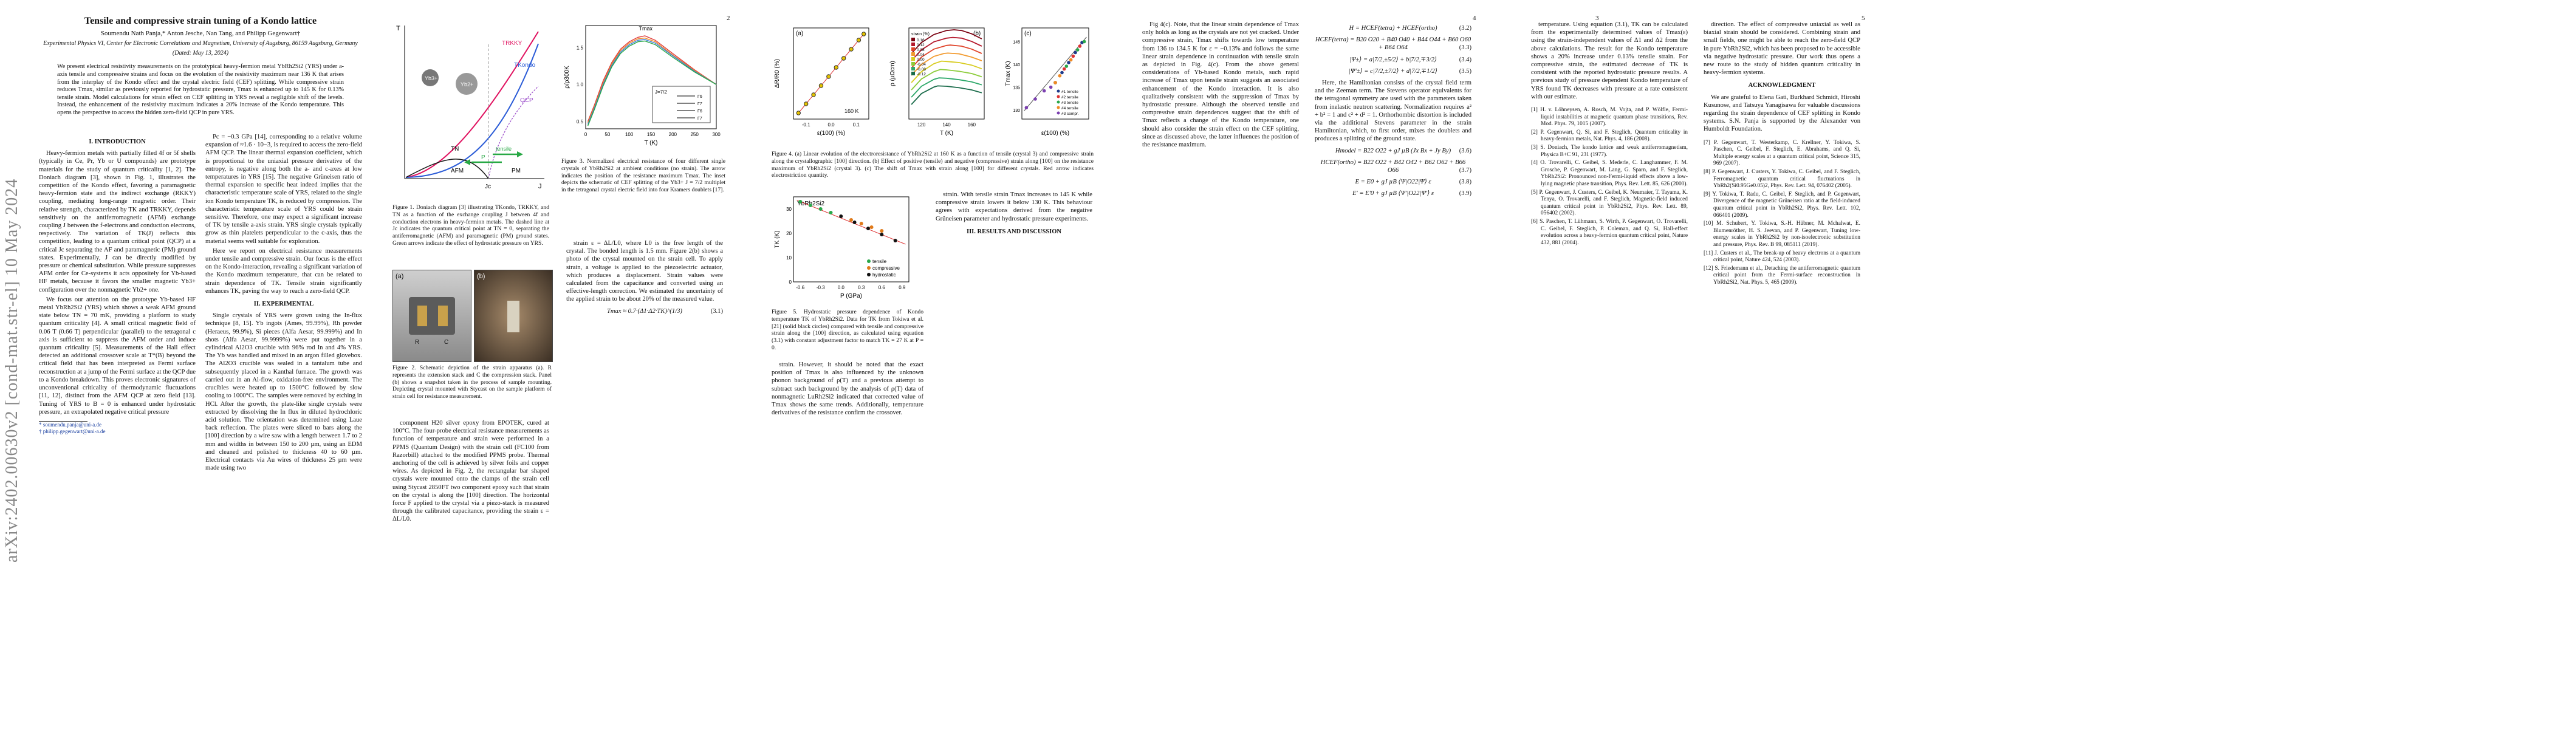 Image resolution: width=2576 pixels, height=729 pixels. Describe the element at coordinates (972, 125) in the screenshot. I see `x-tick-label: 160` at that location.